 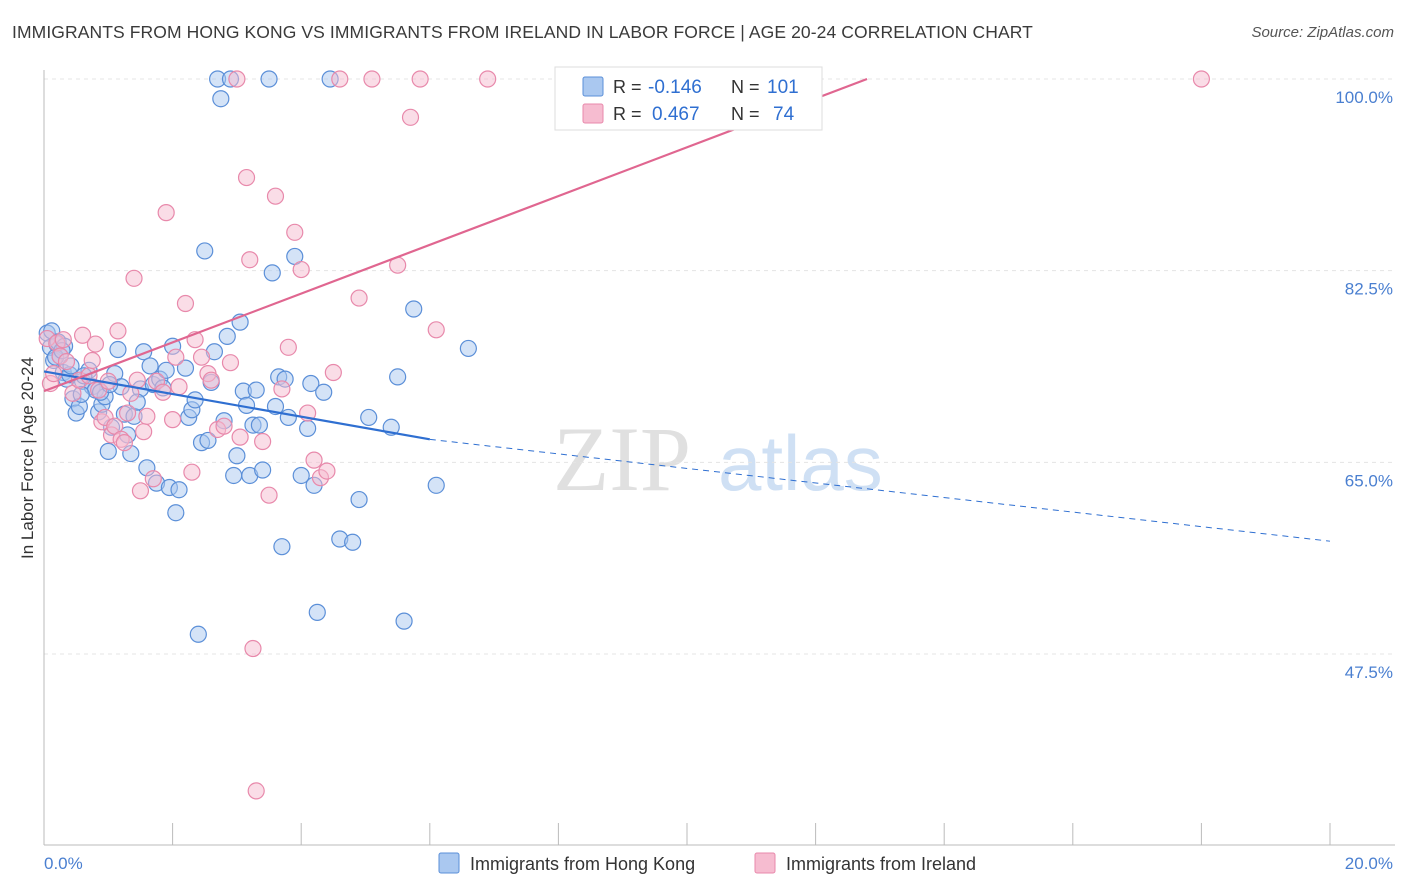 What do you see at coordinates (627, 87) in the screenshot?
I see `legend-r-label-1: R =` at bounding box center [627, 87].